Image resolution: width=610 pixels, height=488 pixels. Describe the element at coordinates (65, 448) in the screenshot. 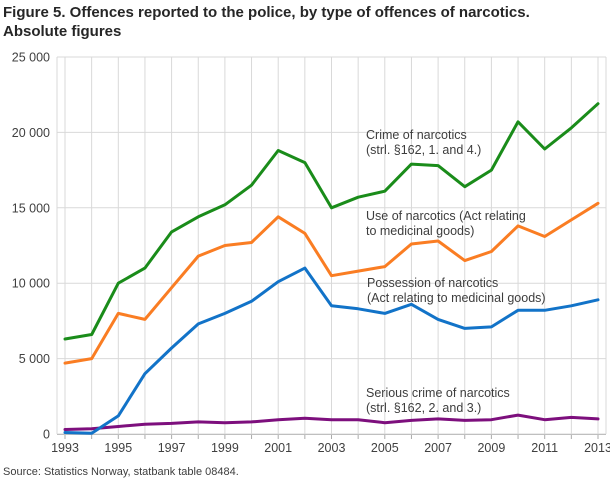

I see `x-axis-tick-label: 1993` at that location.